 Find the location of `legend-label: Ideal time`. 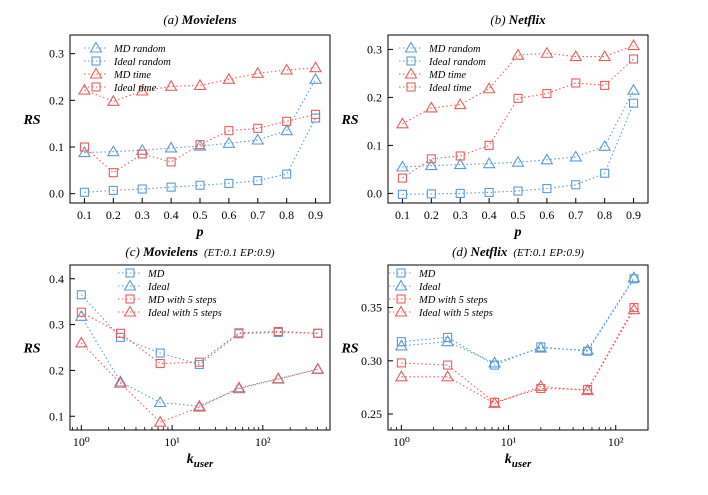

legend-label: Ideal time is located at coordinates (135, 88).